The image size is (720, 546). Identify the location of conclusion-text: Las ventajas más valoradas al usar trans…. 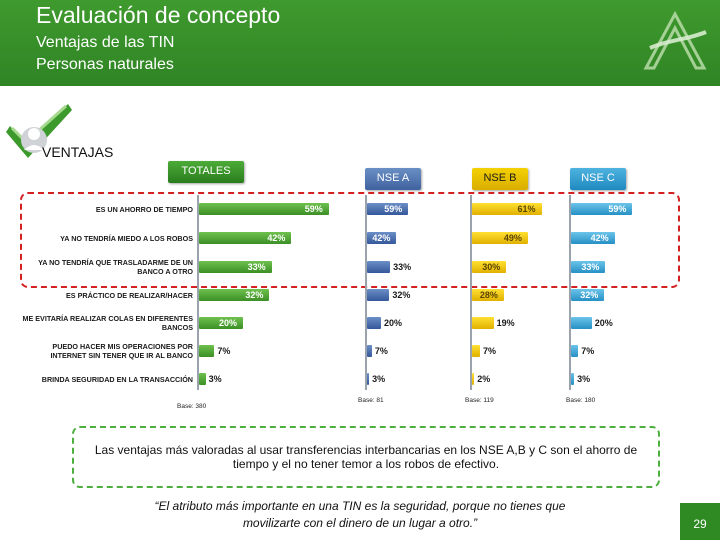
(366, 457).